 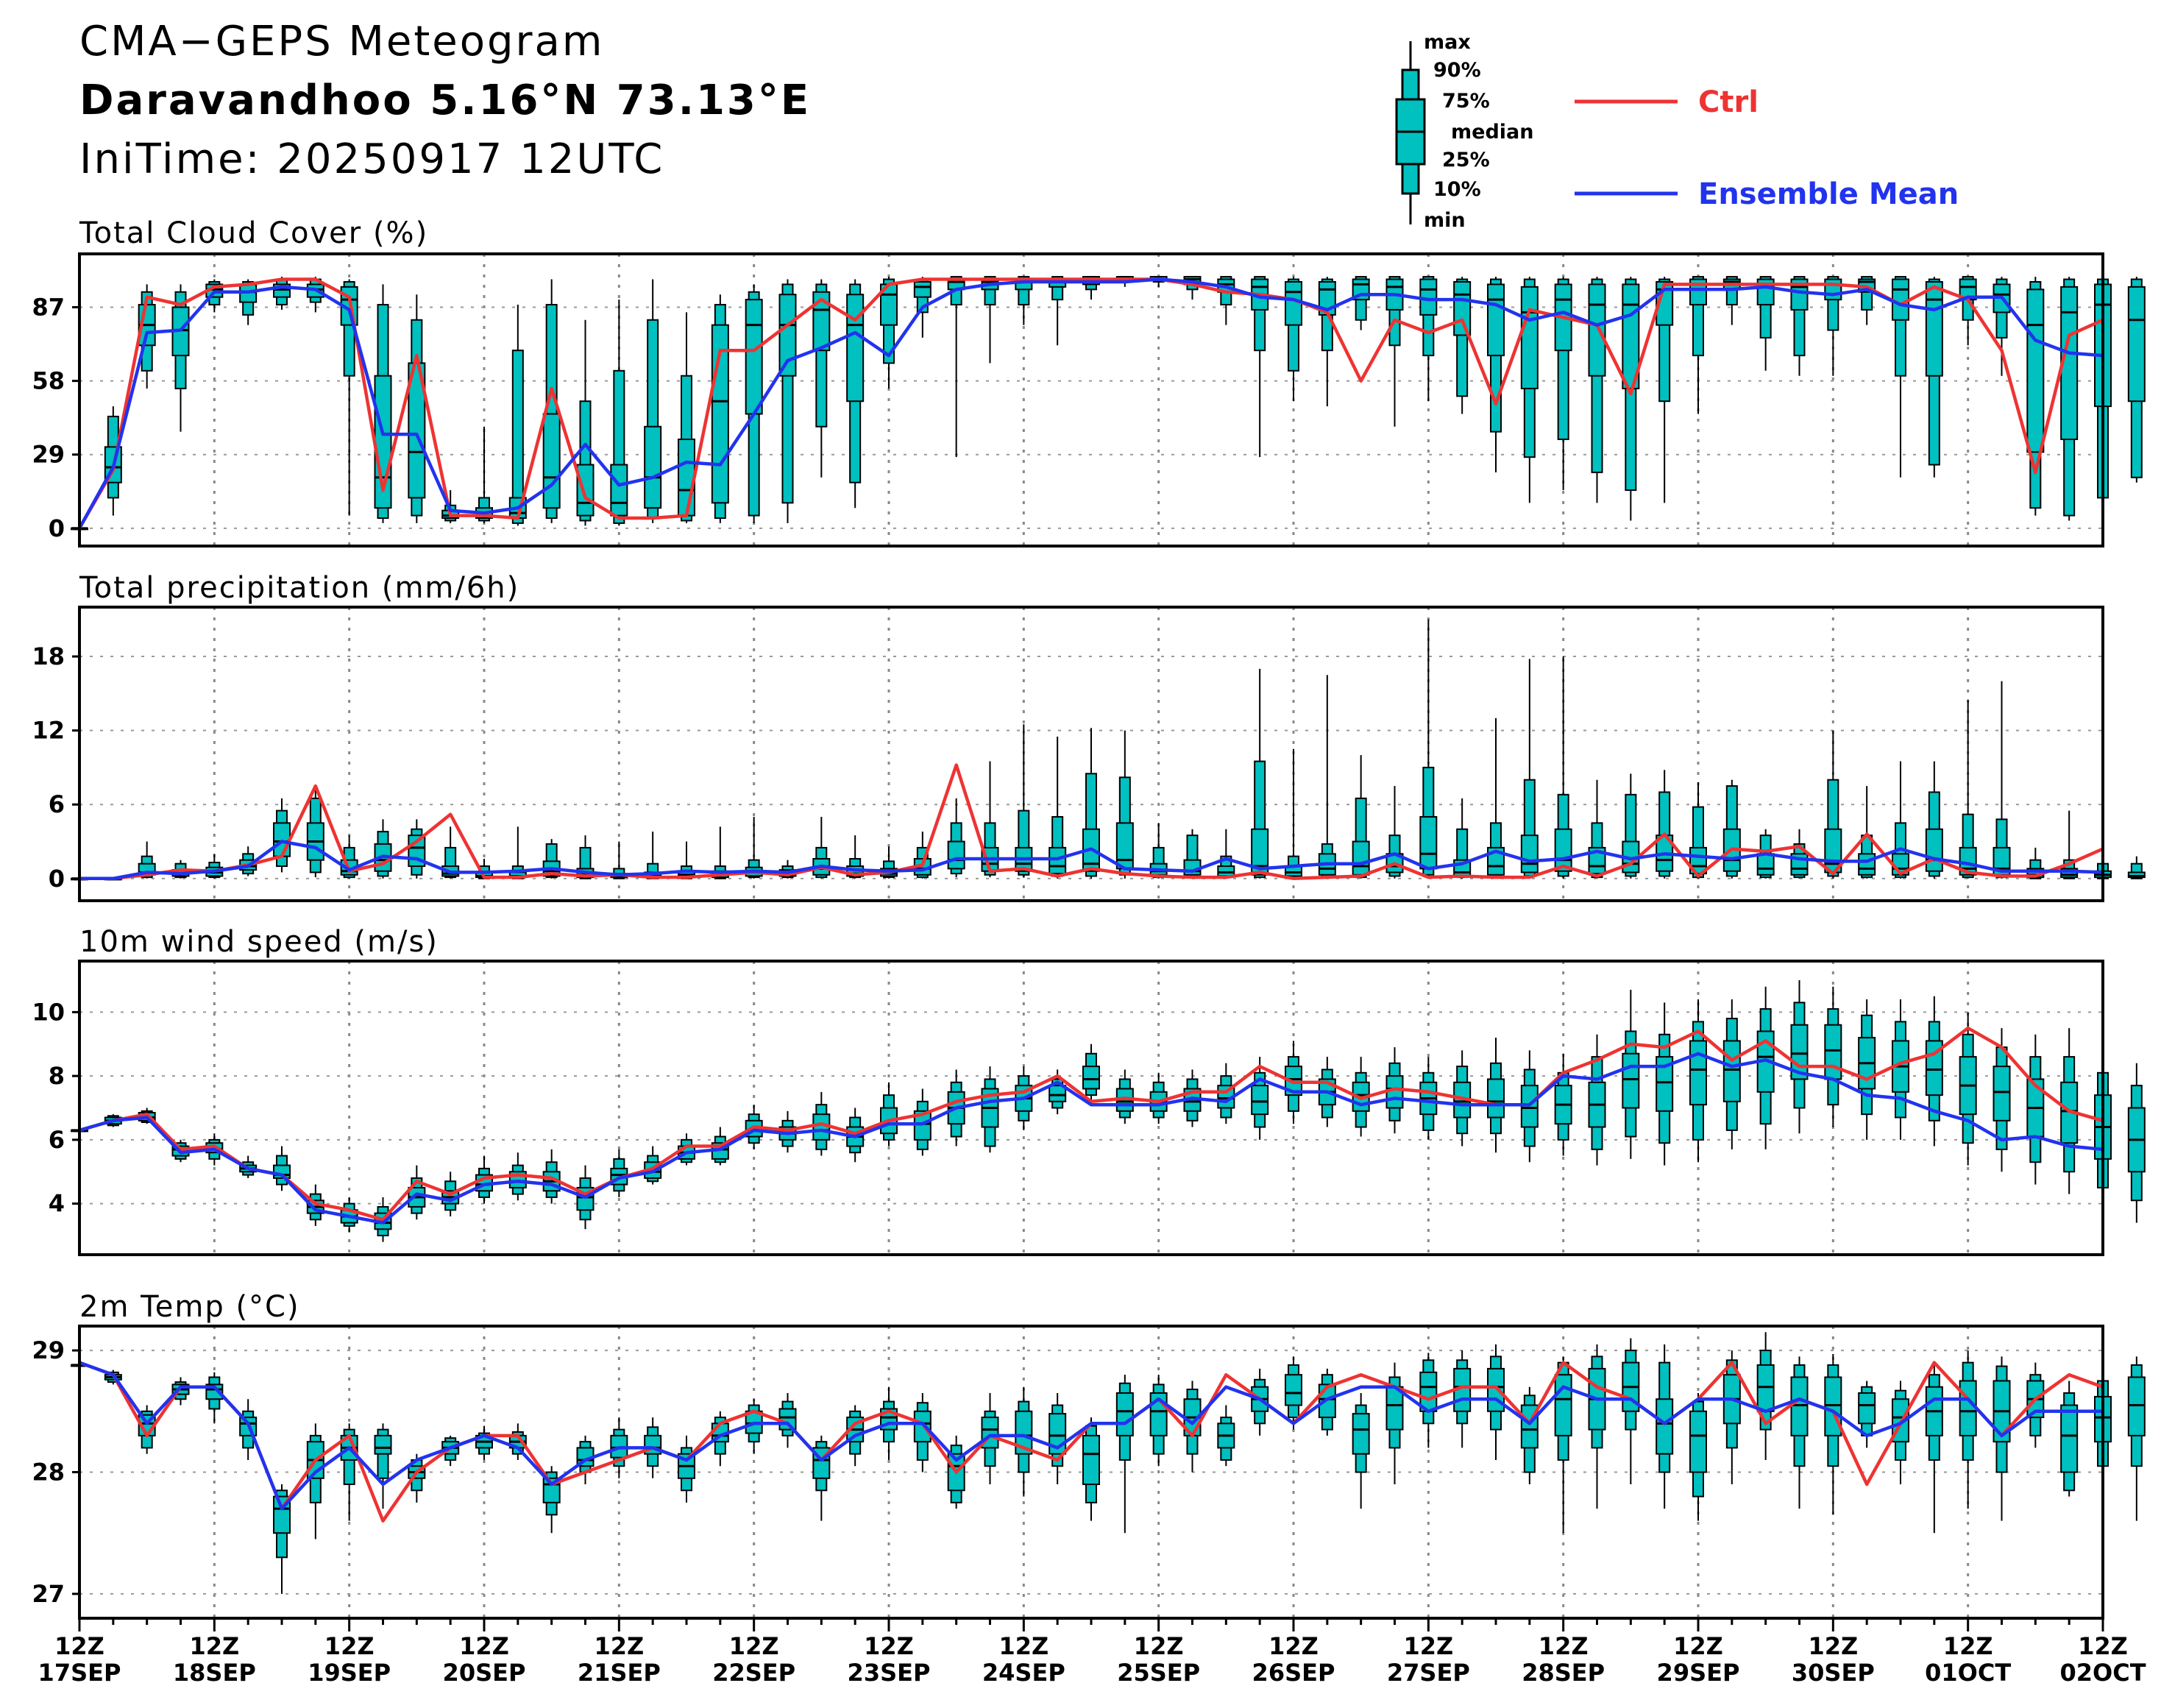 I want to click on legend-box-label: min, so click(x=1445, y=221).